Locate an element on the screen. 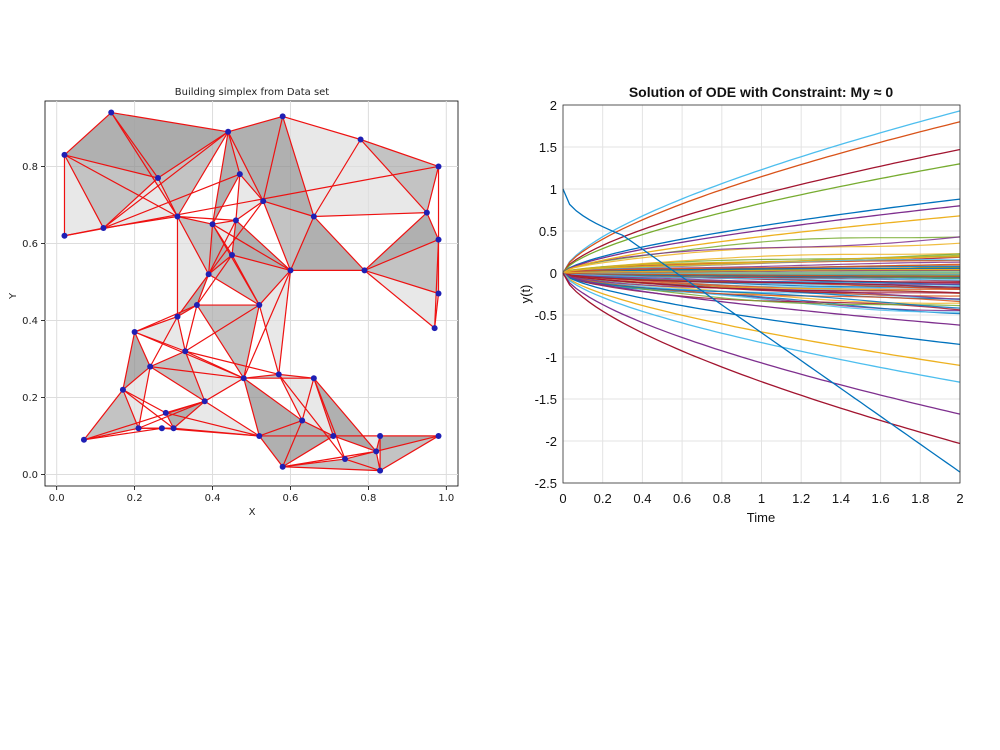 Image resolution: width=1000 pixels, height=750 pixels. right-y-tick-label: -0.5 is located at coordinates (546, 315).